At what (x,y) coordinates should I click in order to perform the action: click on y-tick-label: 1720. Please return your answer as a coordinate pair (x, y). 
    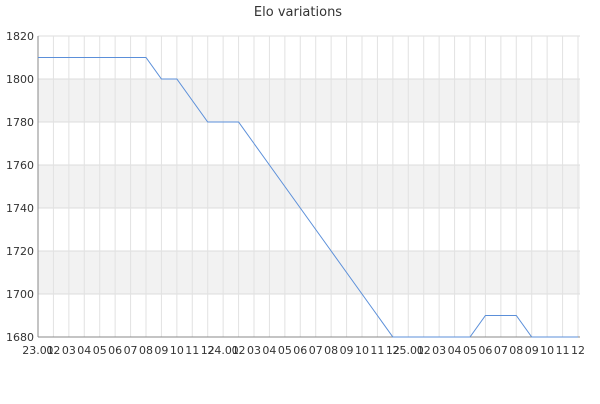
    Looking at the image, I should click on (20, 251).